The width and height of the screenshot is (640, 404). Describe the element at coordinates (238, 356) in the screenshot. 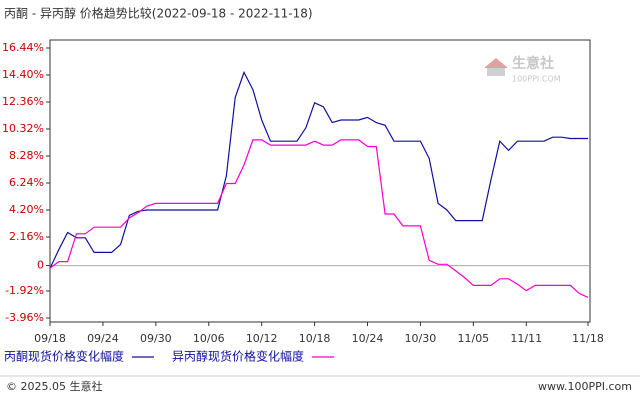

I see `legend-label: 异丙醇现货价格变化幅度` at that location.